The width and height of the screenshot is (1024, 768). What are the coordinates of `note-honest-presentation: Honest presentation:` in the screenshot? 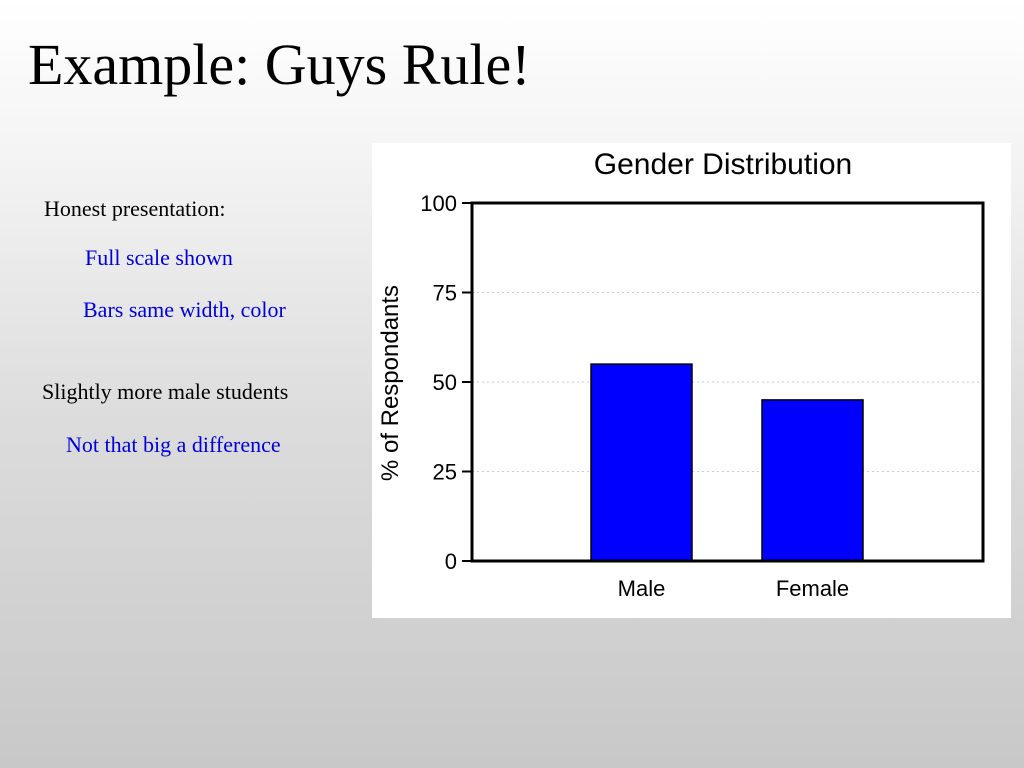 It's located at (135, 208).